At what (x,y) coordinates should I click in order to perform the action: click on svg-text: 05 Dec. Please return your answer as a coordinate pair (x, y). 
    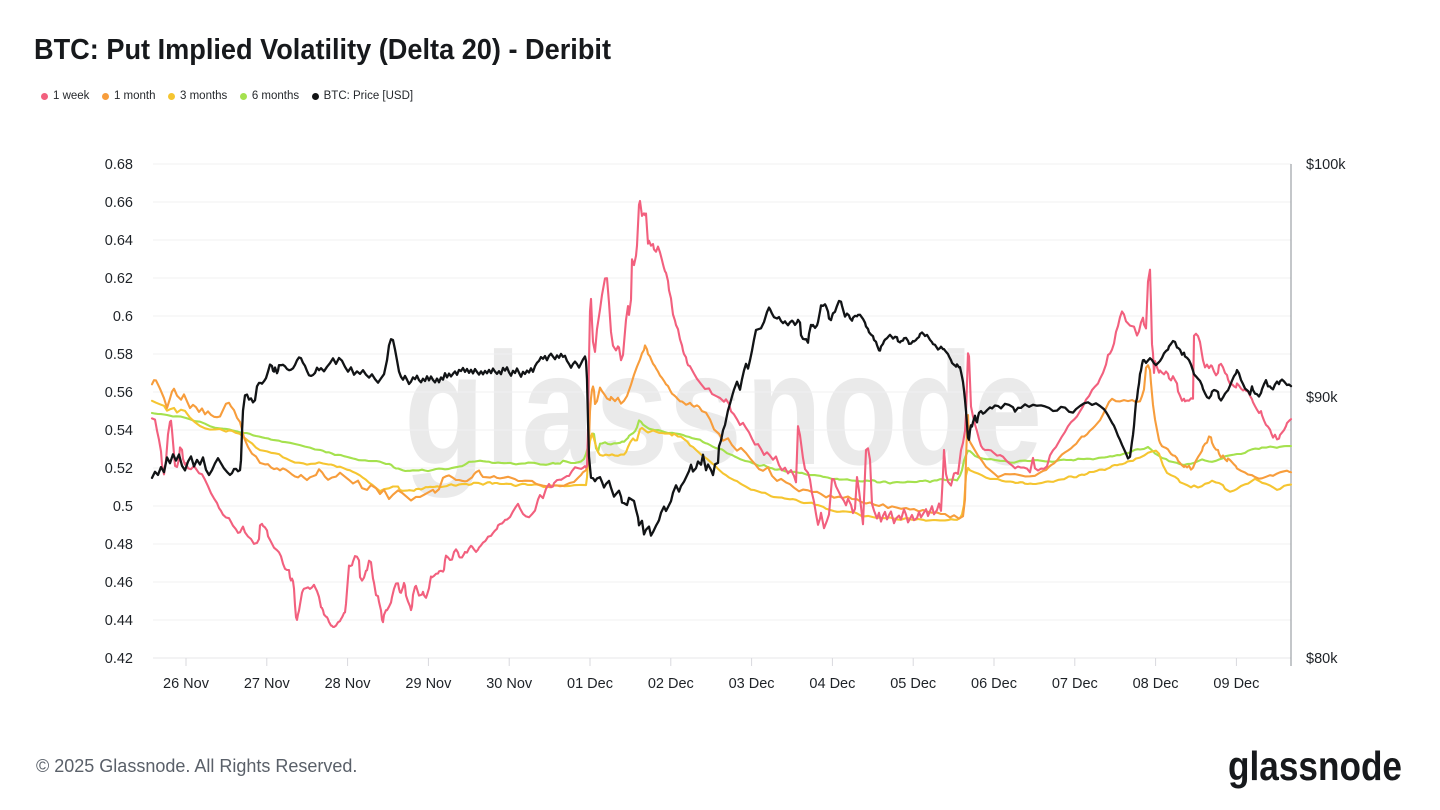
    Looking at the image, I should click on (913, 684).